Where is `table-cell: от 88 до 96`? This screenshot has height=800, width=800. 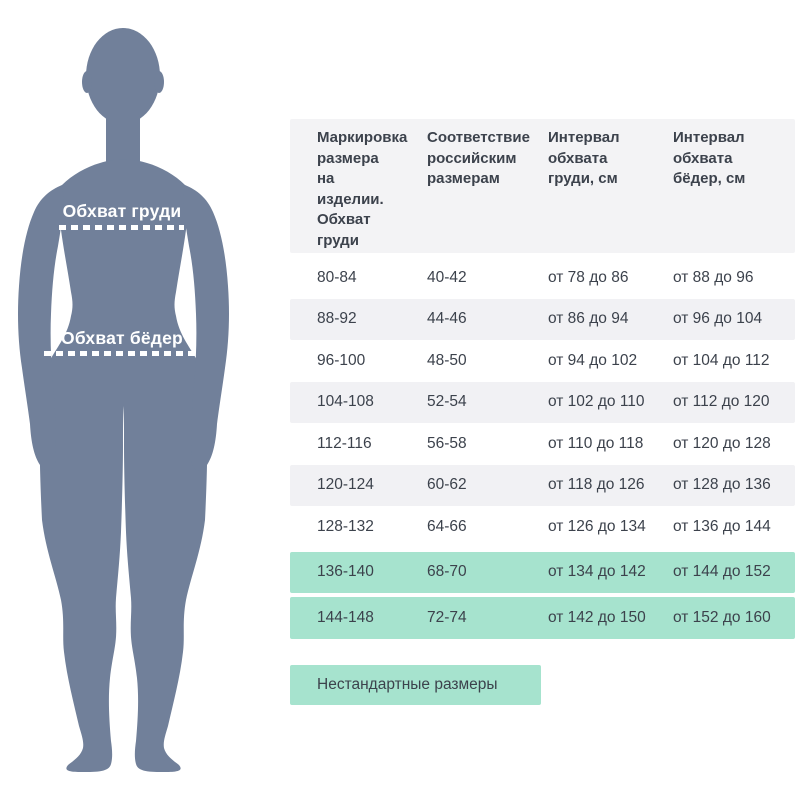
table-cell: от 88 до 96 is located at coordinates (713, 277).